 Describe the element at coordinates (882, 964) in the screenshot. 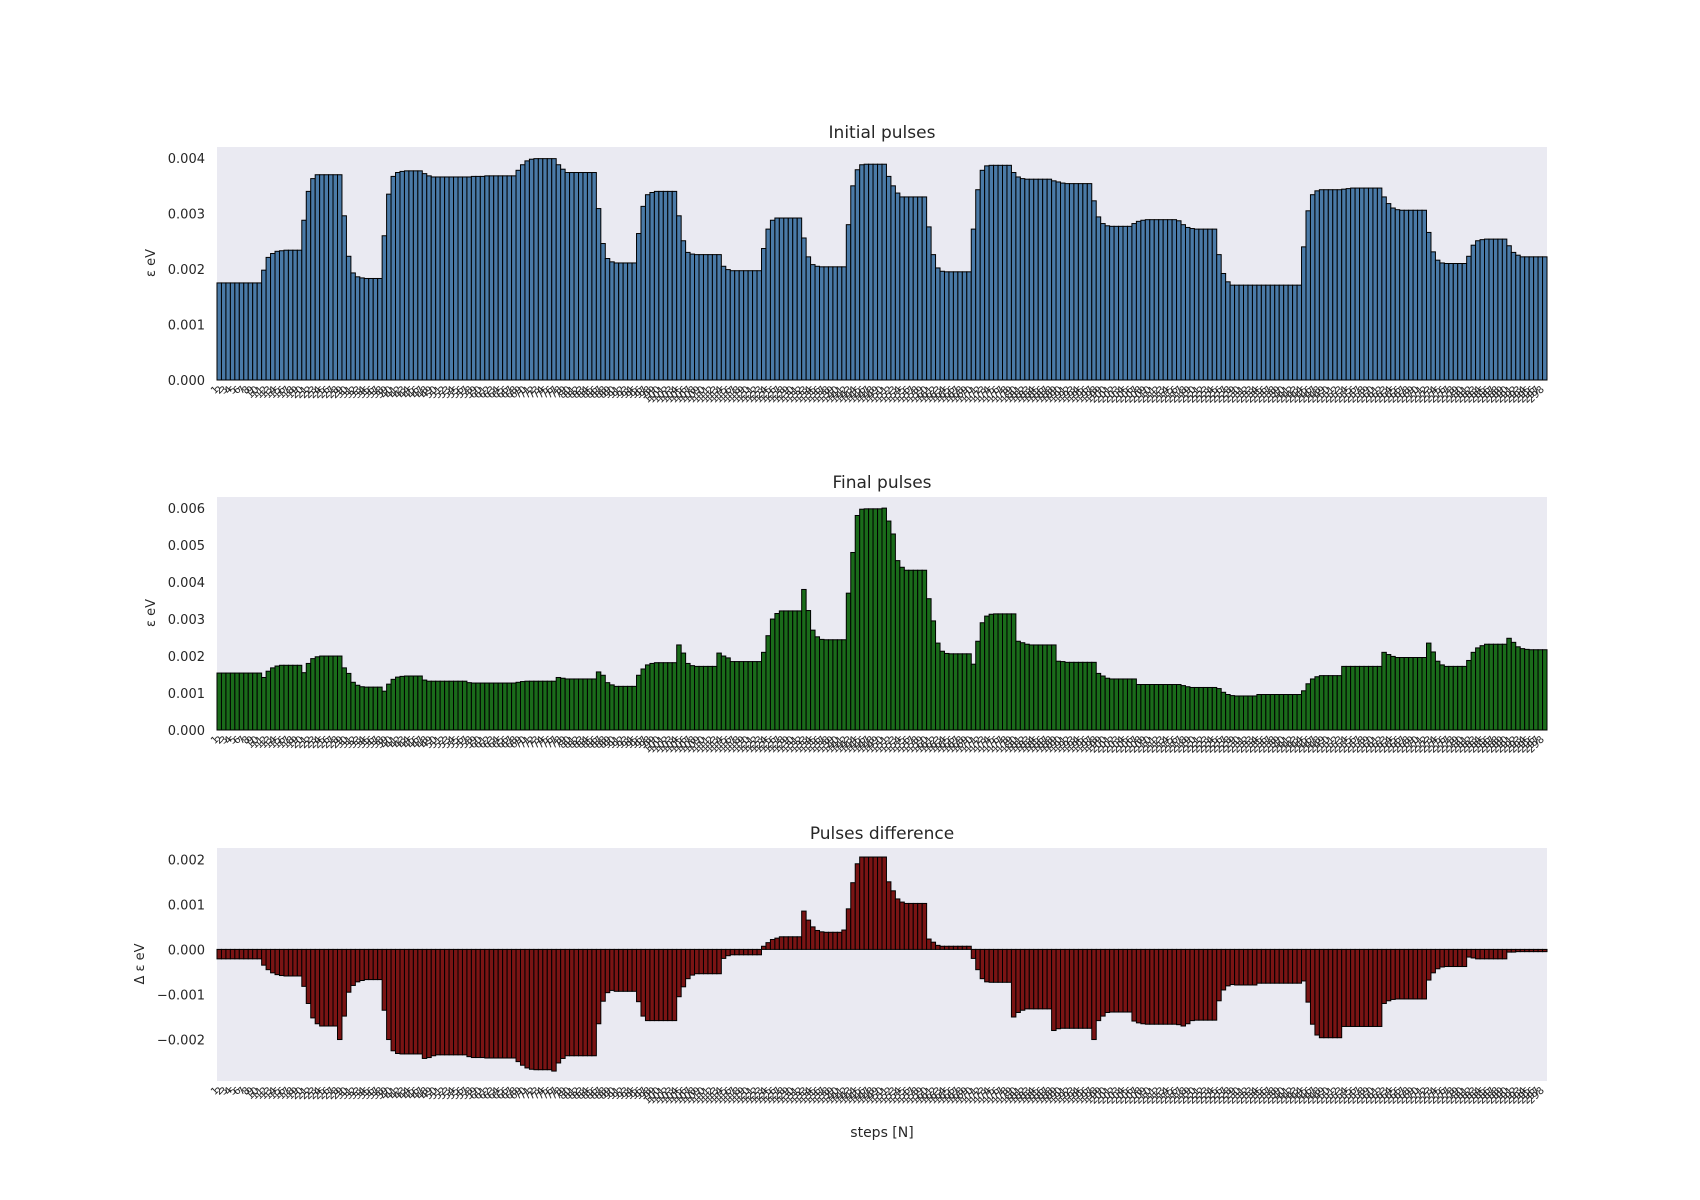

I see `bars-difference` at that location.